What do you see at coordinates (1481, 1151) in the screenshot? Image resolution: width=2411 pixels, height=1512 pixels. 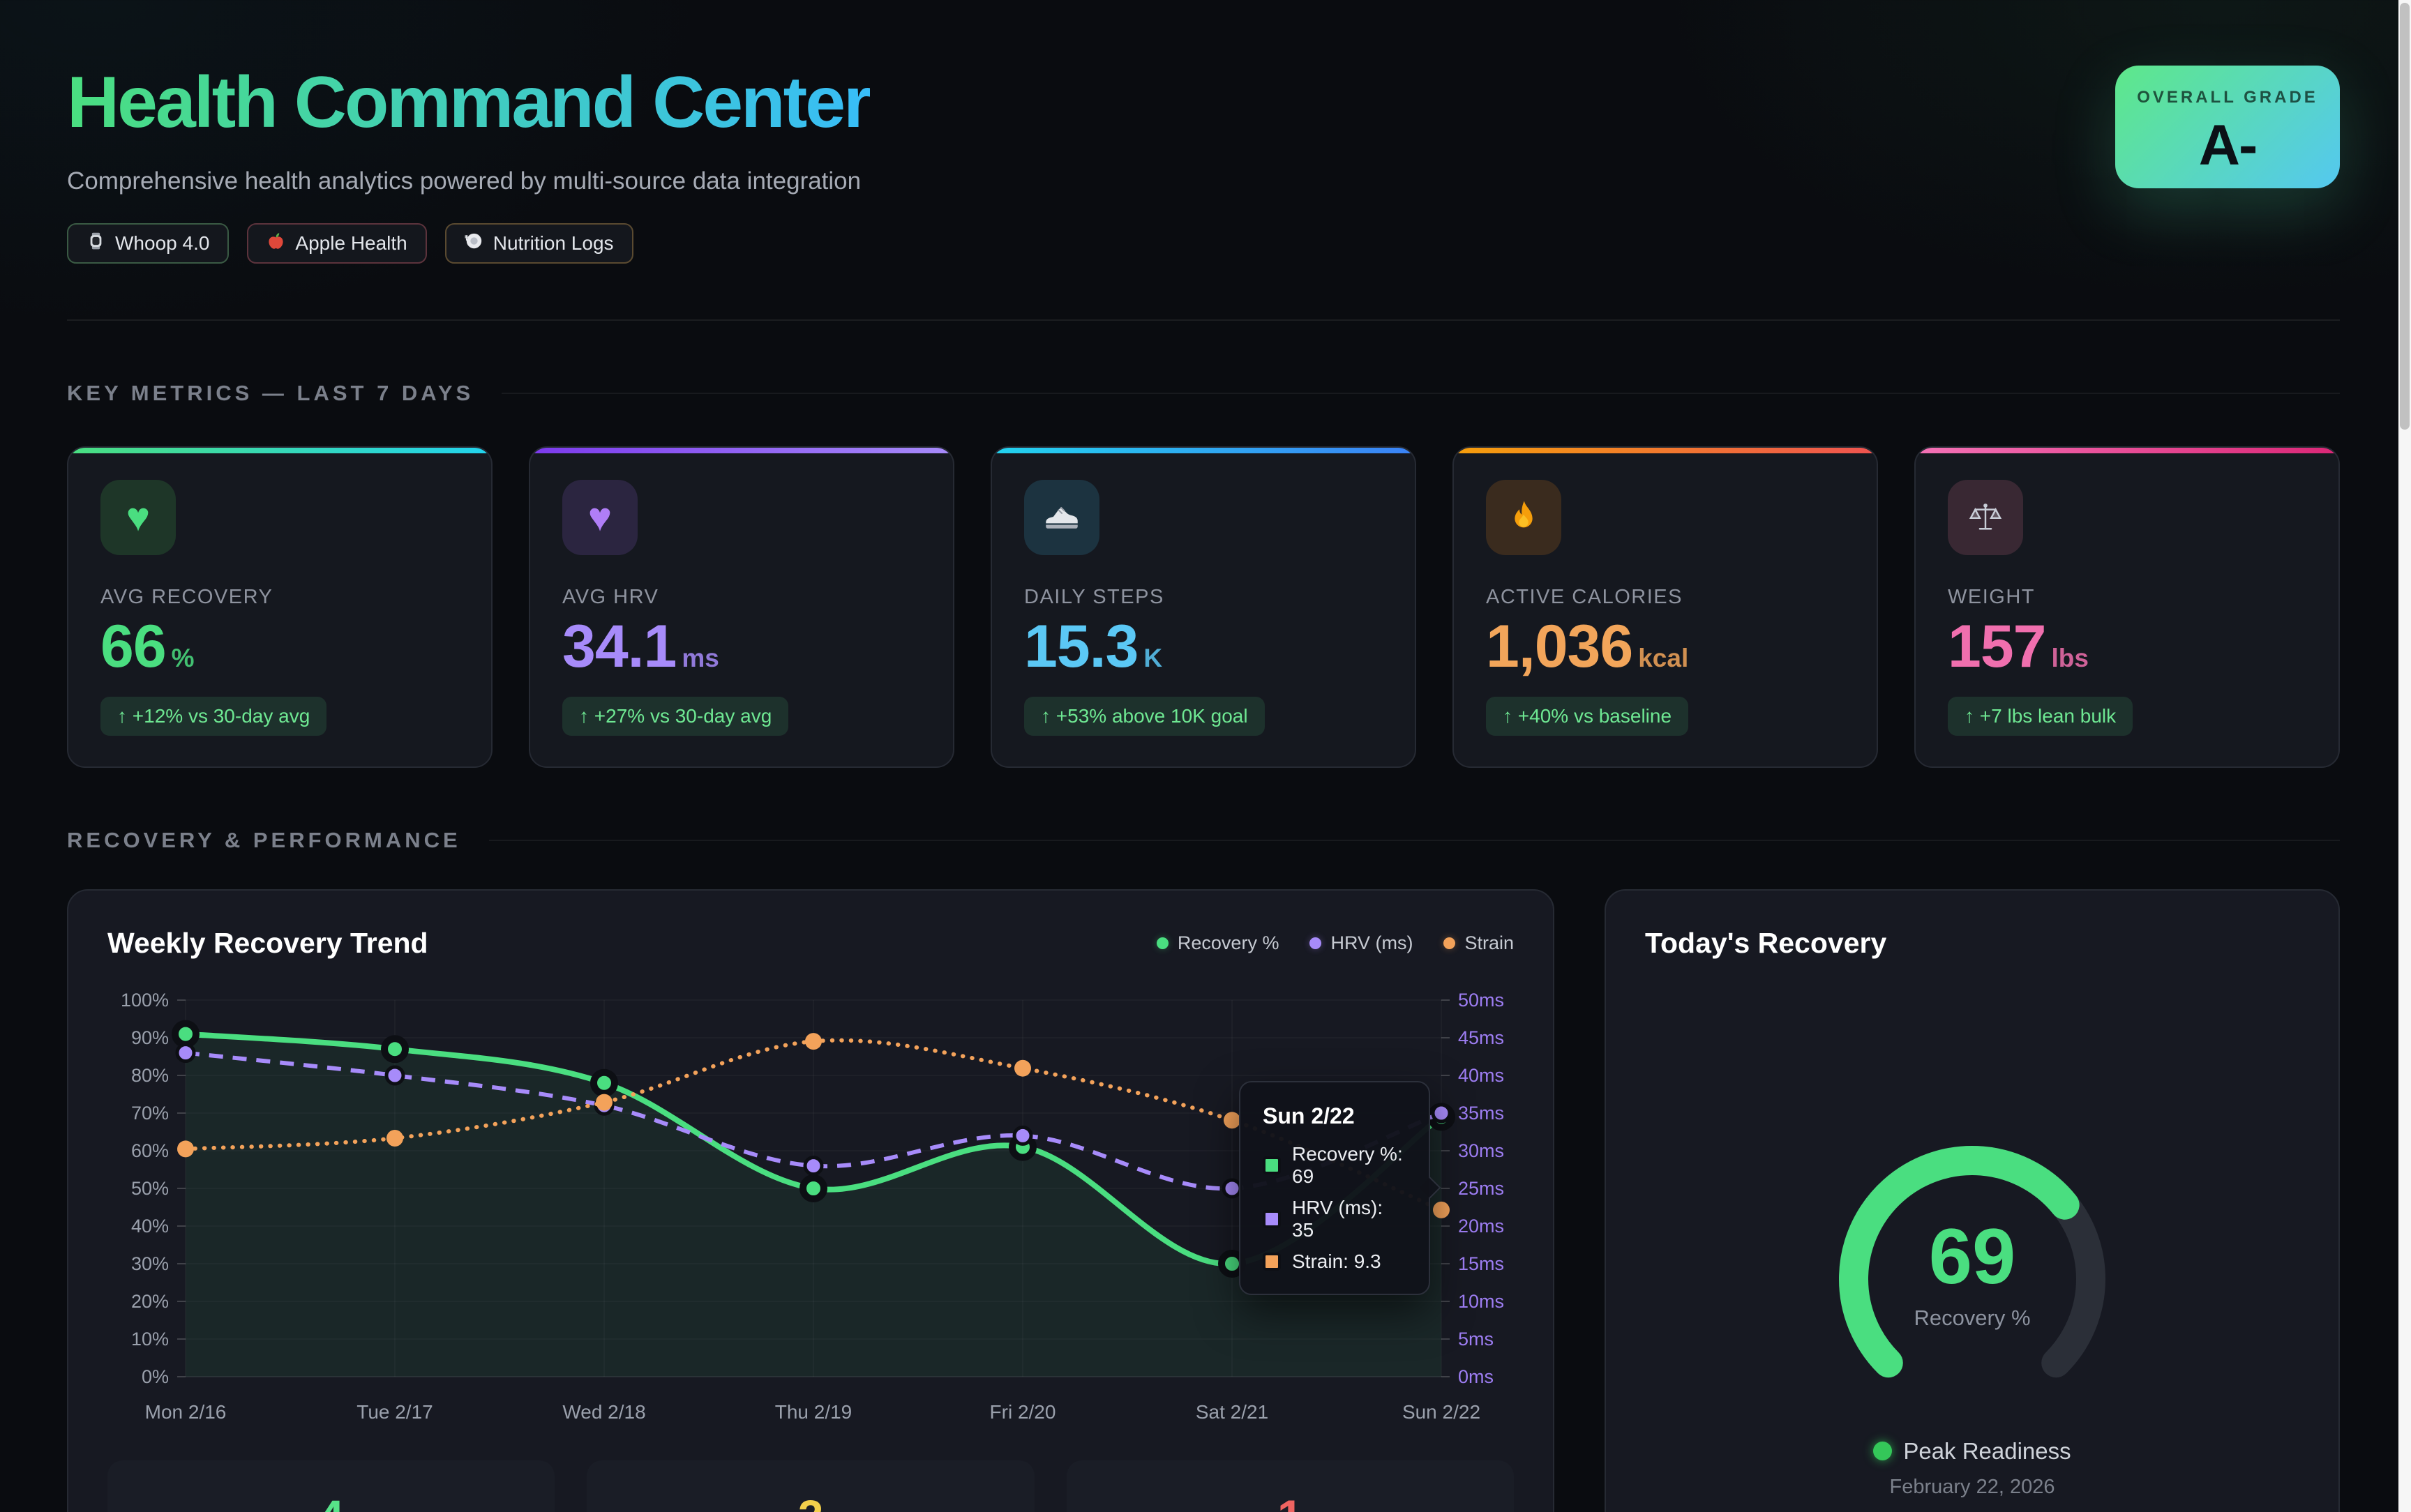 I see `svg-text: 30ms` at bounding box center [1481, 1151].